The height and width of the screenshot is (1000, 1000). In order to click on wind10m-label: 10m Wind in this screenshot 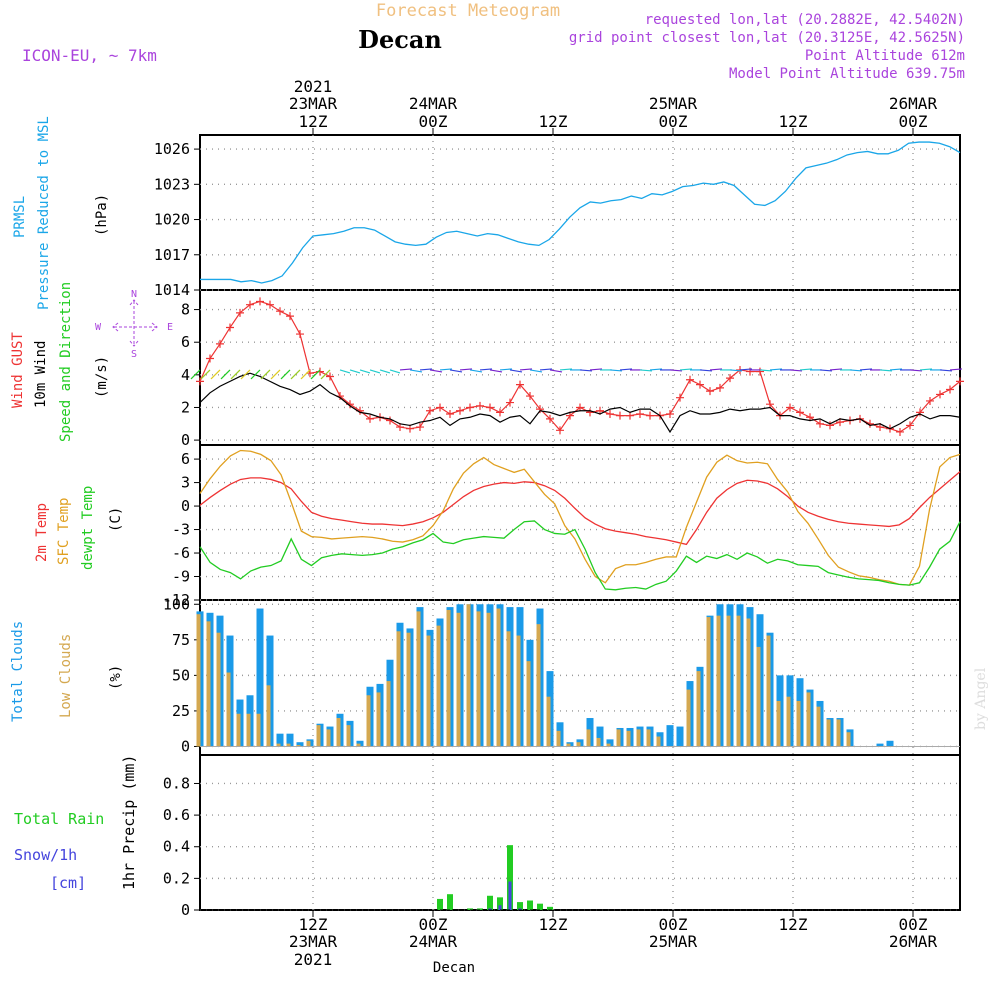, I will do `click(41, 374)`.